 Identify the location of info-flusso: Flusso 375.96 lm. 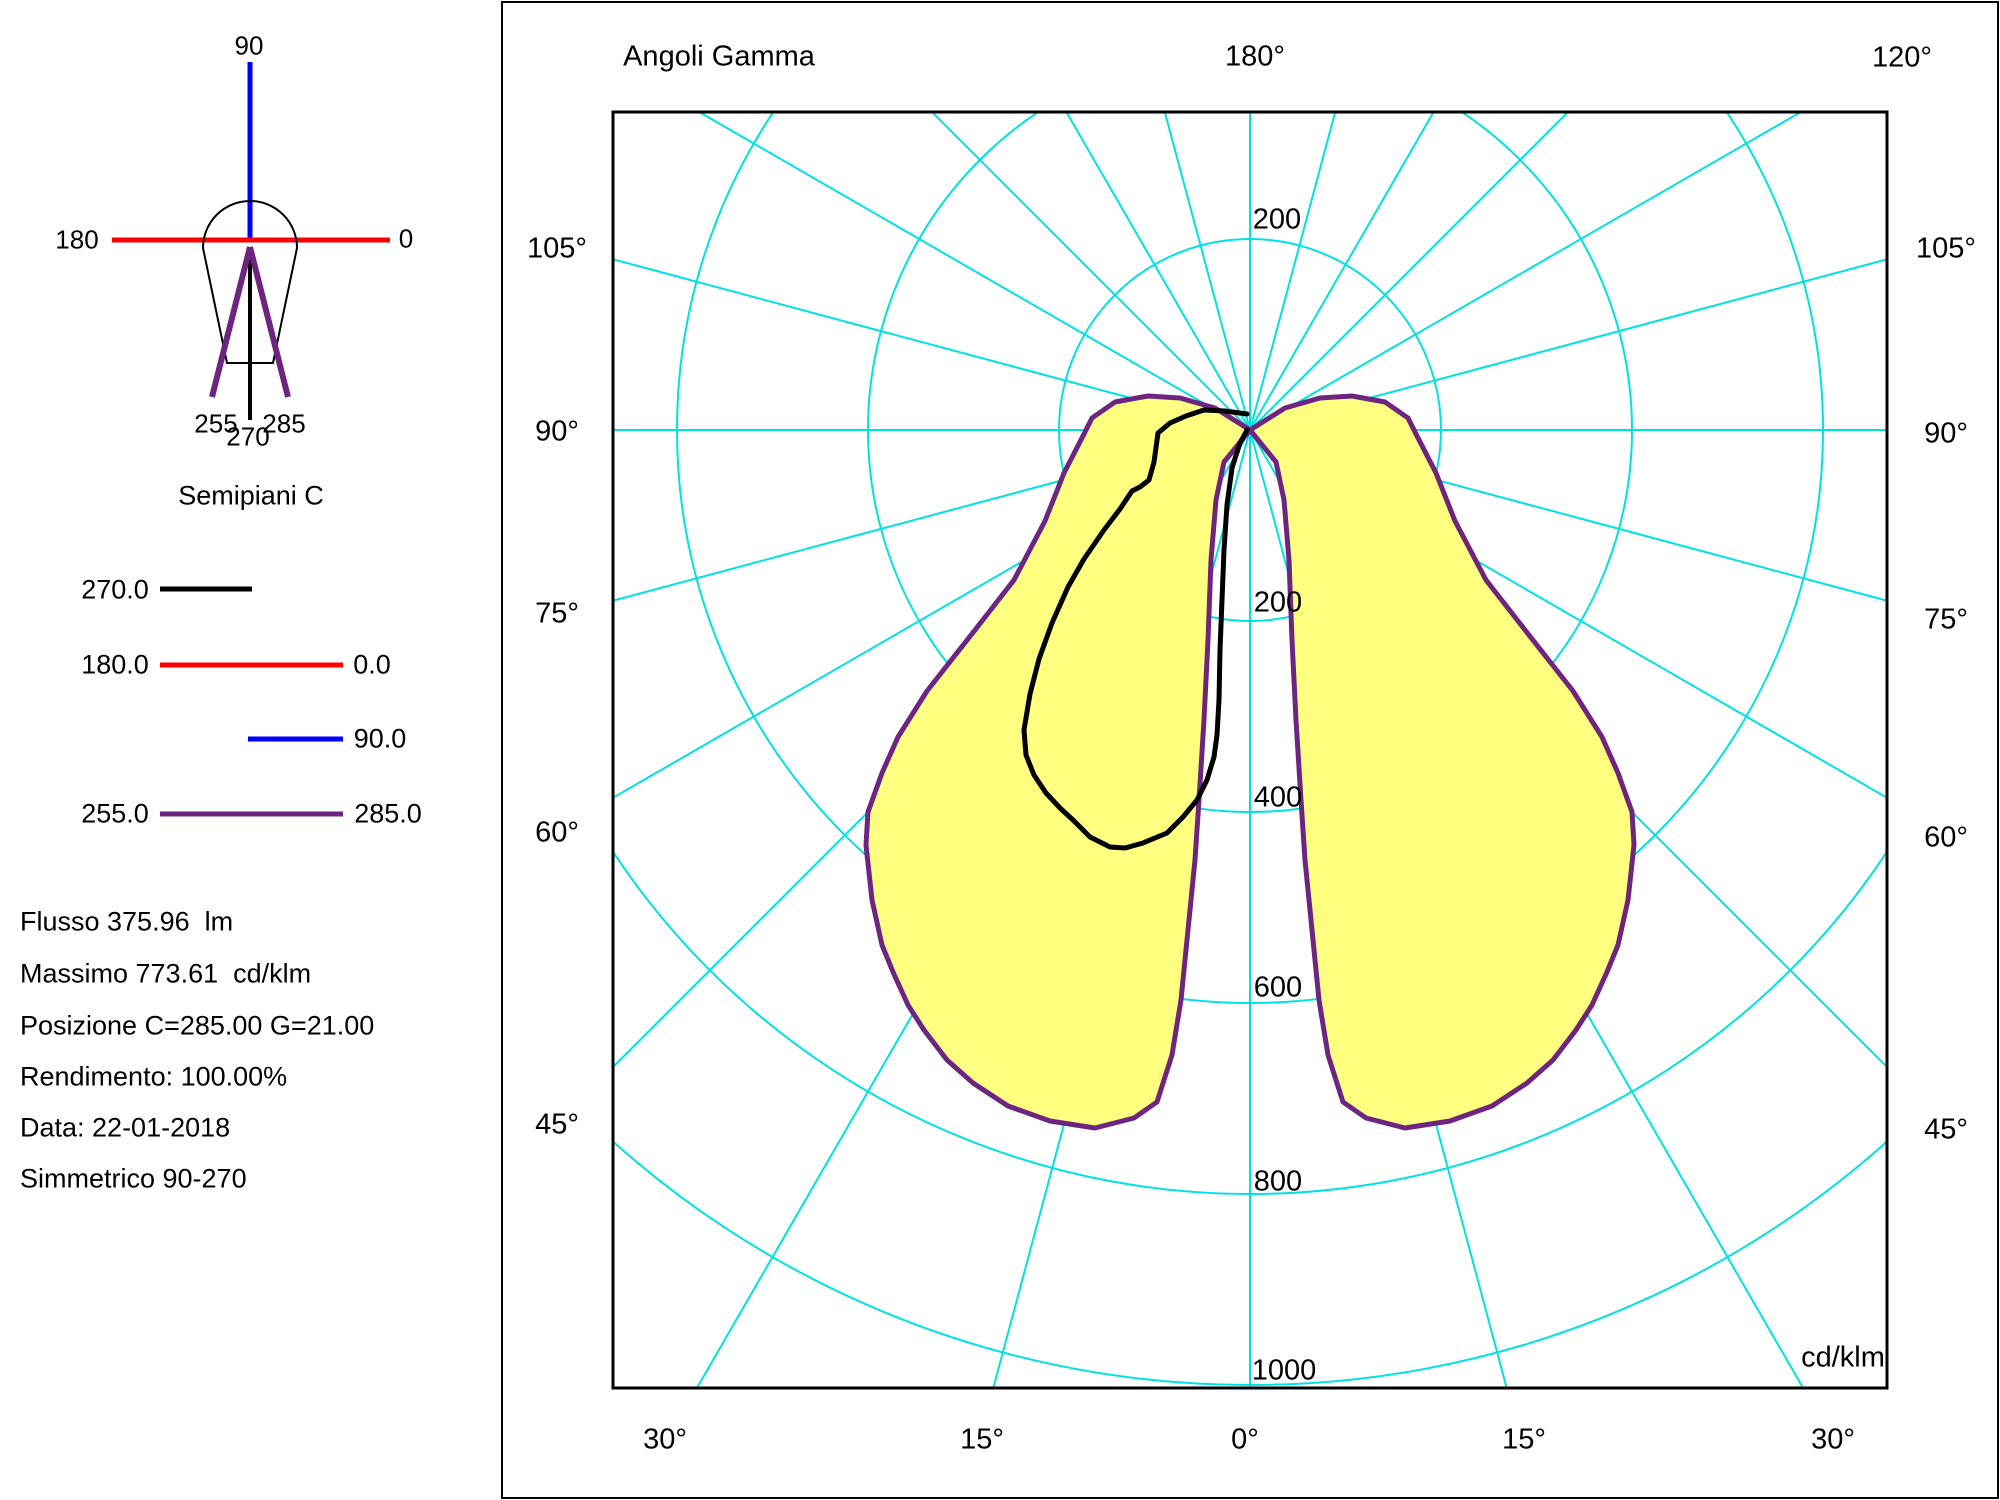
(127, 921).